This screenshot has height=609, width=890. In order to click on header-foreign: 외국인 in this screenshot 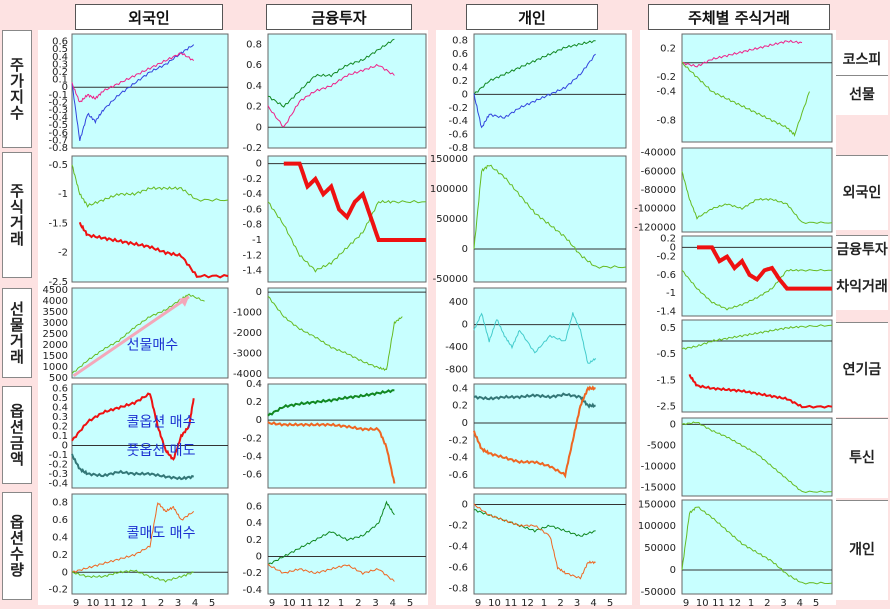, I will do `click(149, 17)`.